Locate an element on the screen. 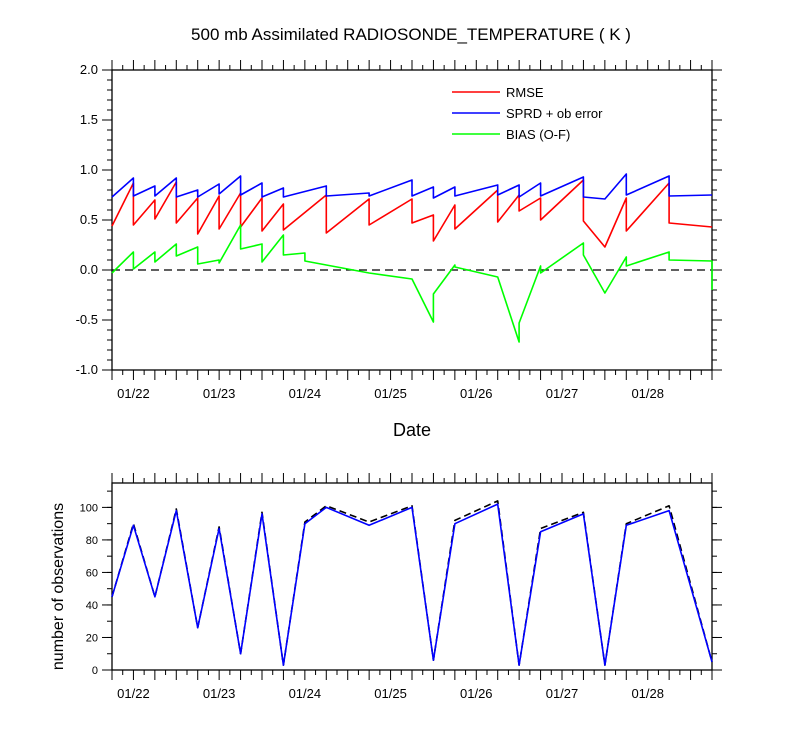  y-tick-label: 2.0 is located at coordinates (89, 69).